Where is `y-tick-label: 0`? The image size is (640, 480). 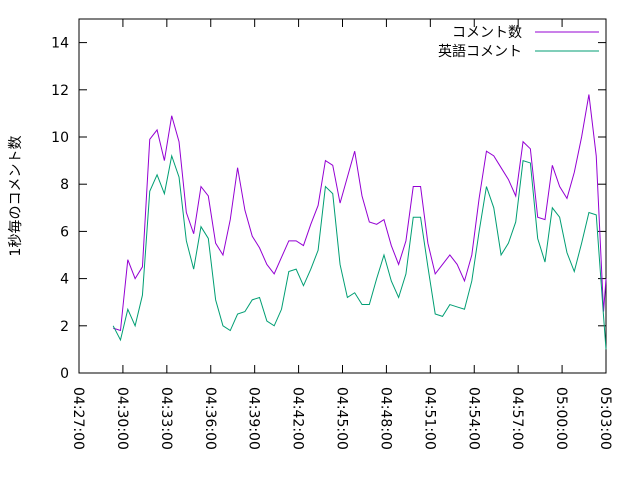
y-tick-label: 0 is located at coordinates (64, 374).